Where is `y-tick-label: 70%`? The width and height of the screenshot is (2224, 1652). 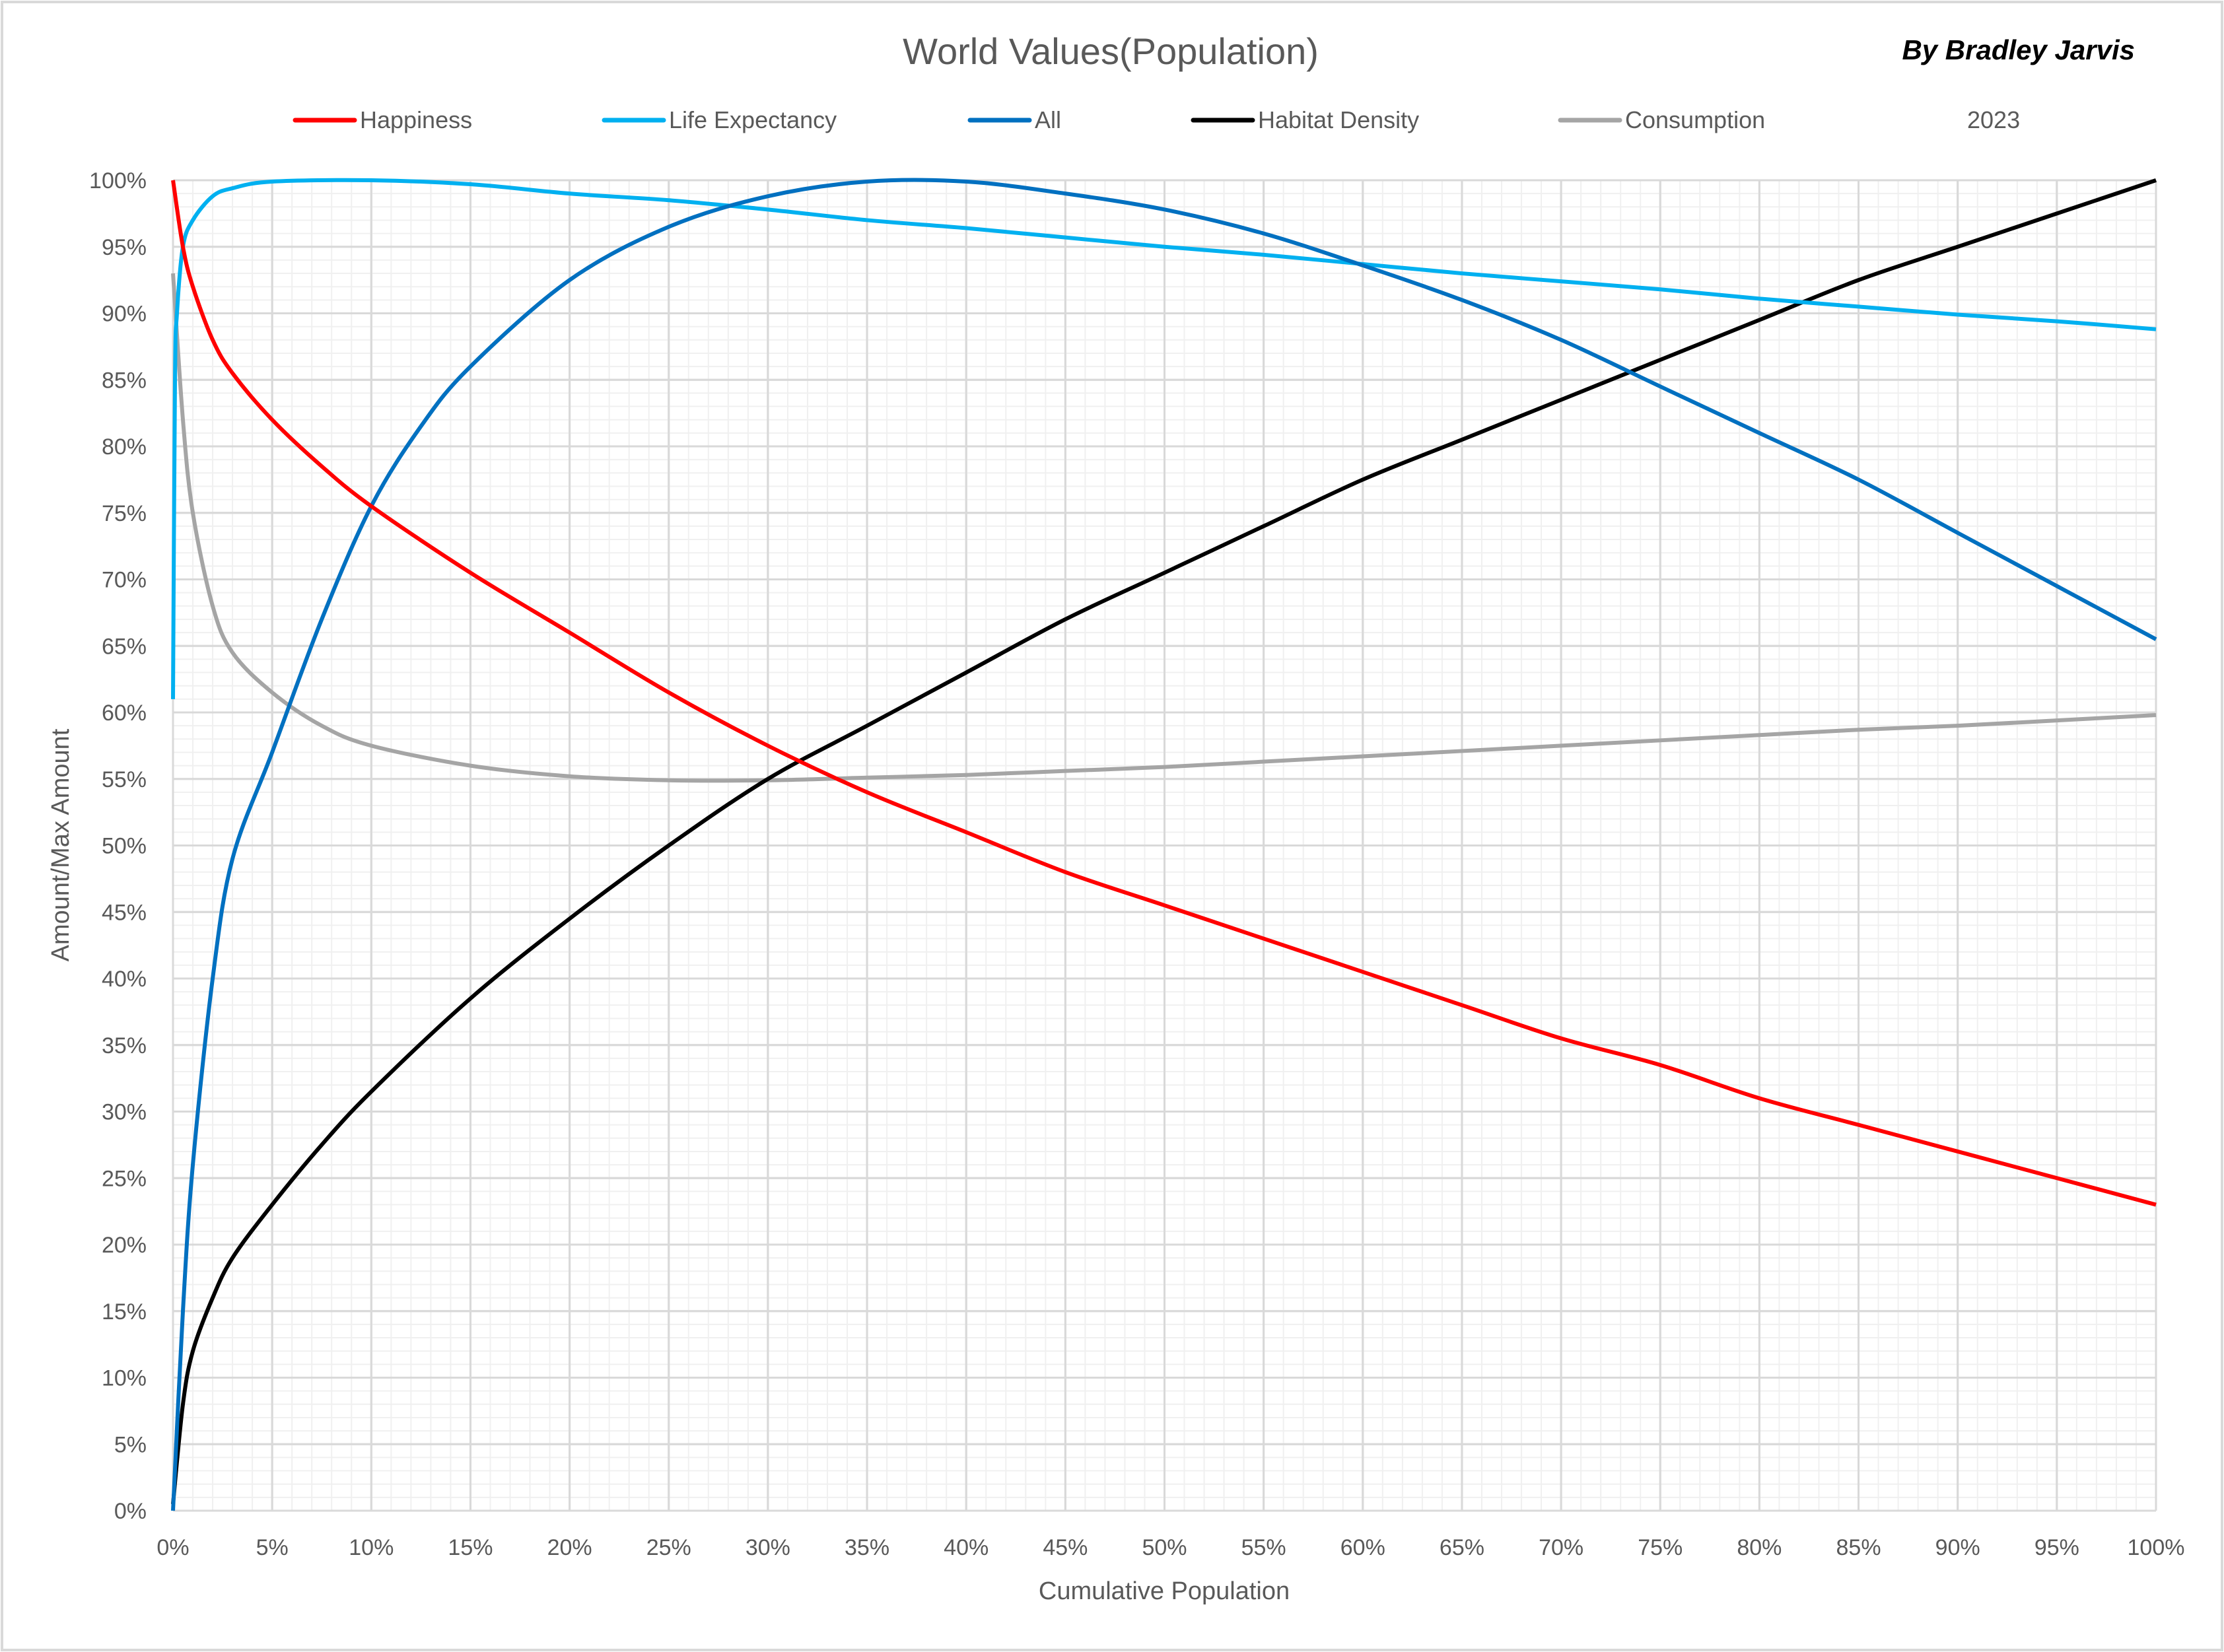
y-tick-label: 70% is located at coordinates (124, 580).